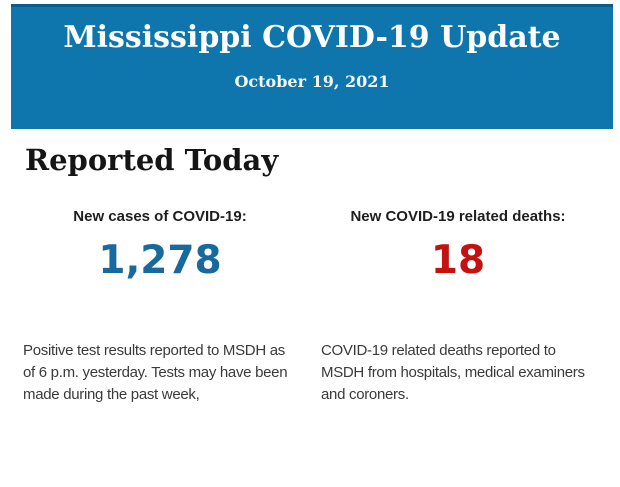 This screenshot has width=620, height=487. I want to click on page-title: Reported Today, so click(152, 160).